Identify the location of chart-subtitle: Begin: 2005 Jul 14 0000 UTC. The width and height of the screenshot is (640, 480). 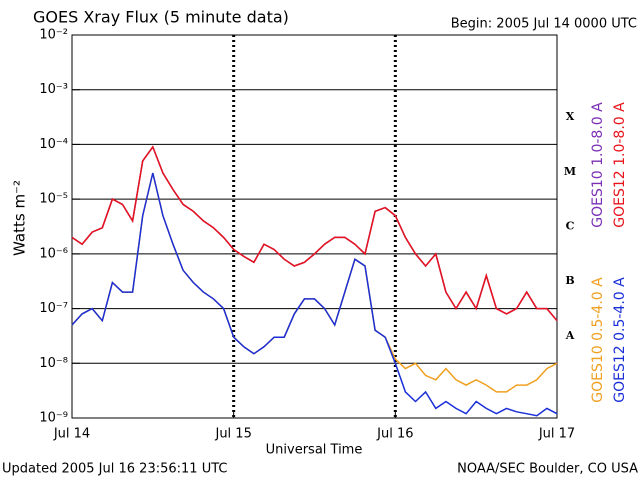
(544, 24).